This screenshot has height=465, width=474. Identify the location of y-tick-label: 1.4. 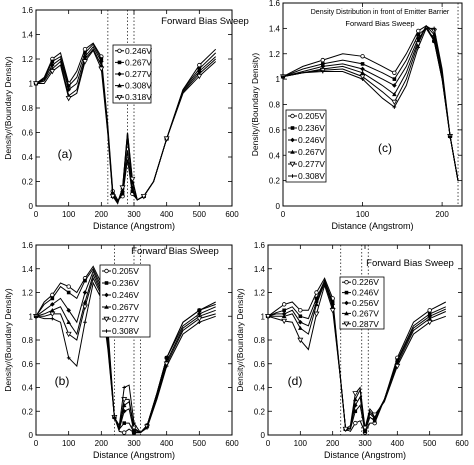
(28, 269).